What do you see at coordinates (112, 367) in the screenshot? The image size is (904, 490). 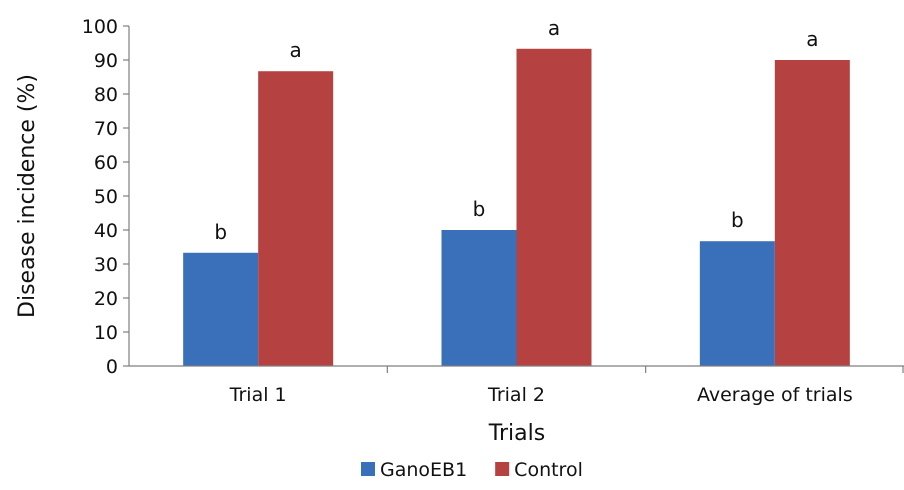 I see `y-tick-label: 0` at bounding box center [112, 367].